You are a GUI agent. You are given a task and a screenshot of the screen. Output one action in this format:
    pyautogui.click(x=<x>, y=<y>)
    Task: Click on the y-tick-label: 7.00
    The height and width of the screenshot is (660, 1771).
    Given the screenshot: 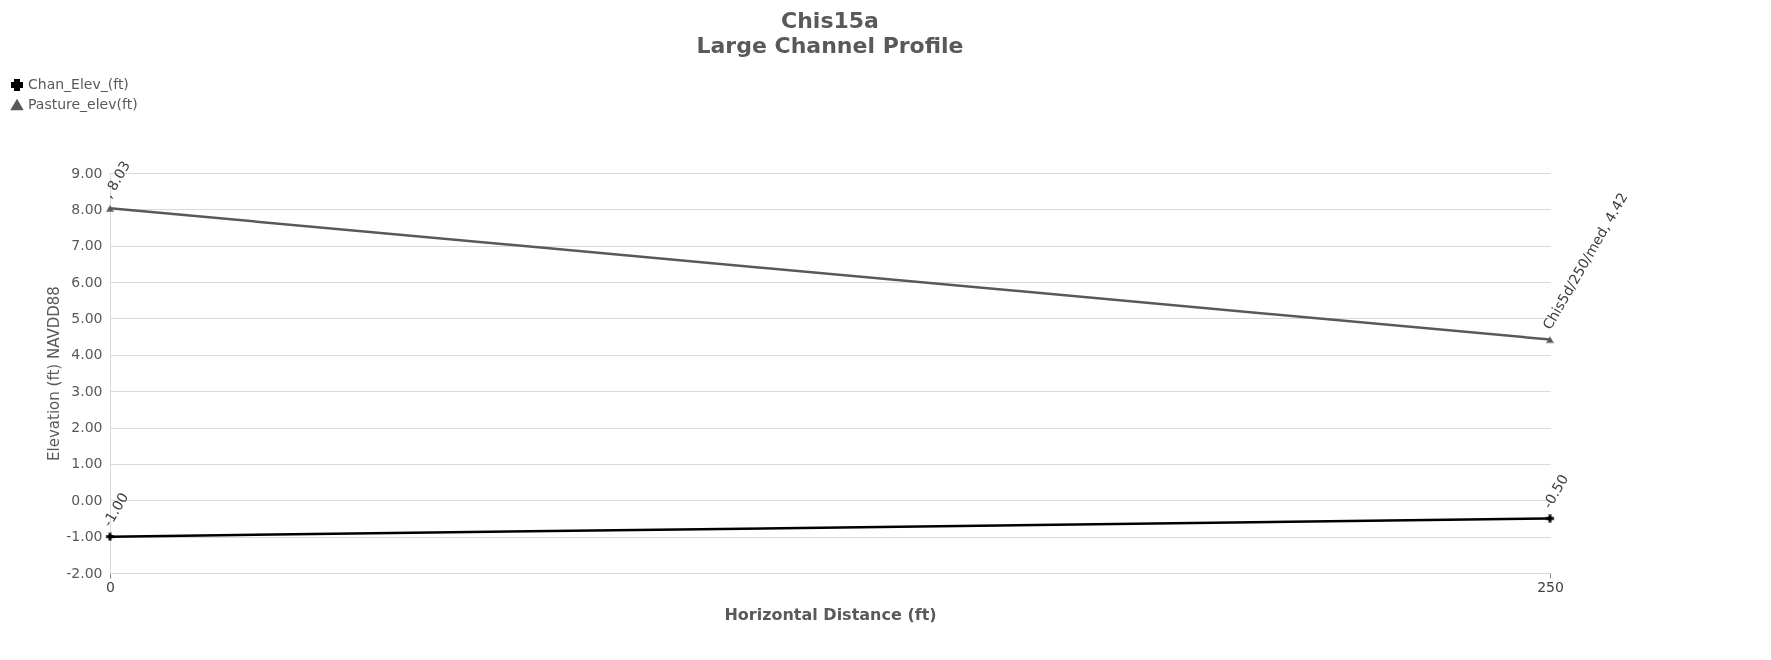 What is the action you would take?
    pyautogui.click(x=87, y=245)
    